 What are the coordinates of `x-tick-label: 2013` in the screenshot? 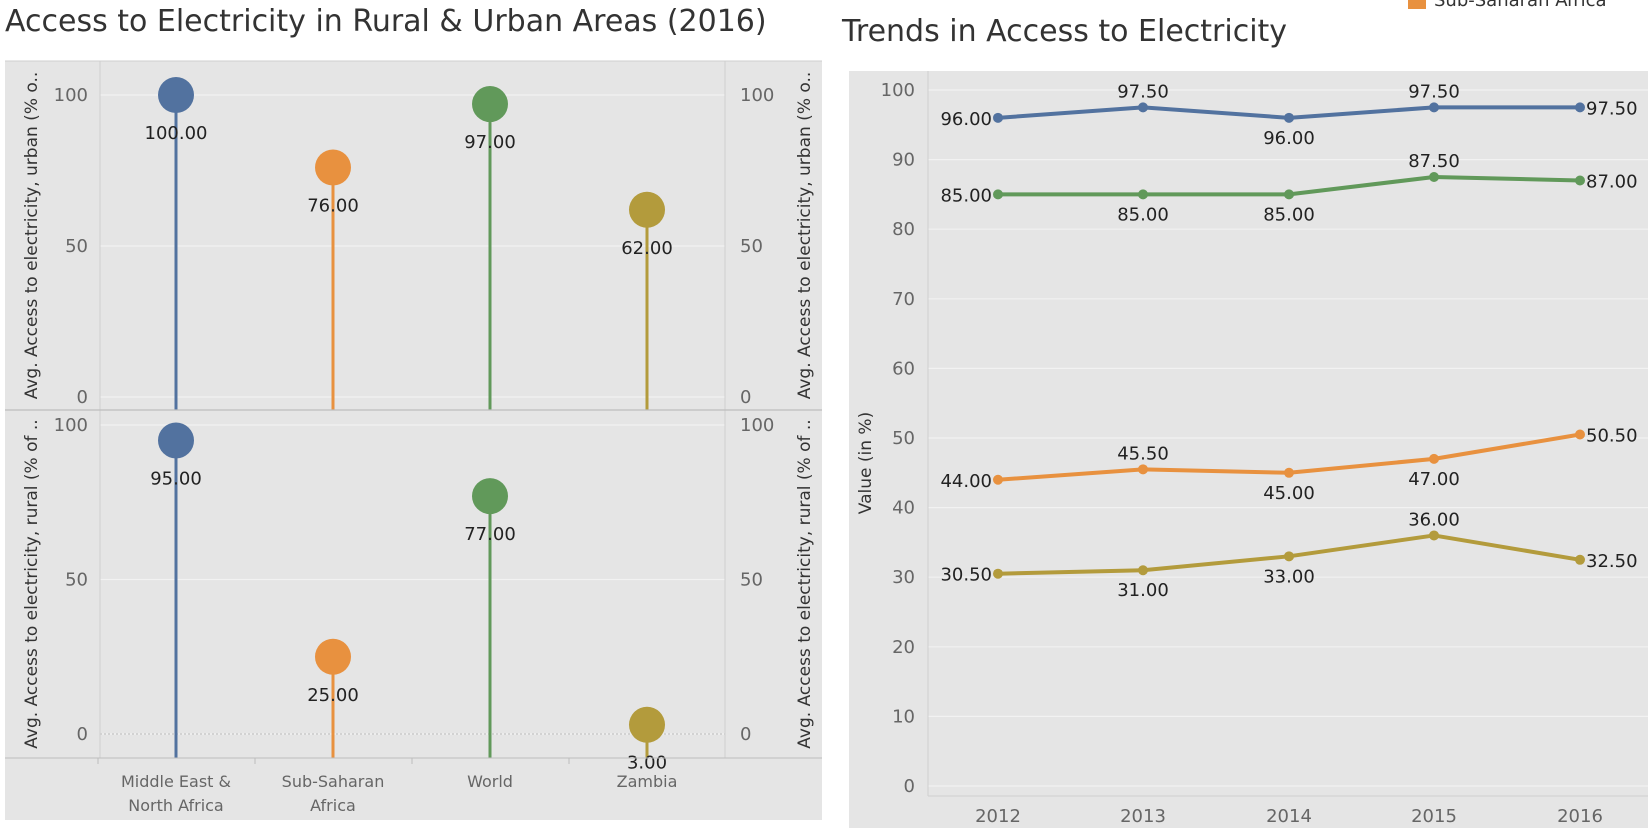 It's located at (1143, 816).